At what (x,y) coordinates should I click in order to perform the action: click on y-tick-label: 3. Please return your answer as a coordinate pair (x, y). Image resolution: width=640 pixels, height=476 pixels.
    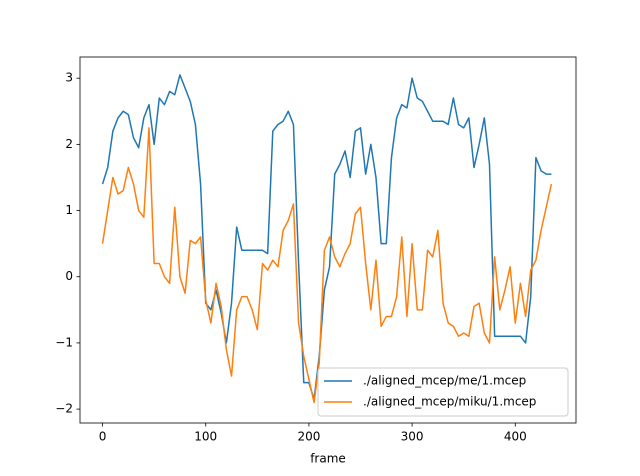
    Looking at the image, I should click on (69, 78).